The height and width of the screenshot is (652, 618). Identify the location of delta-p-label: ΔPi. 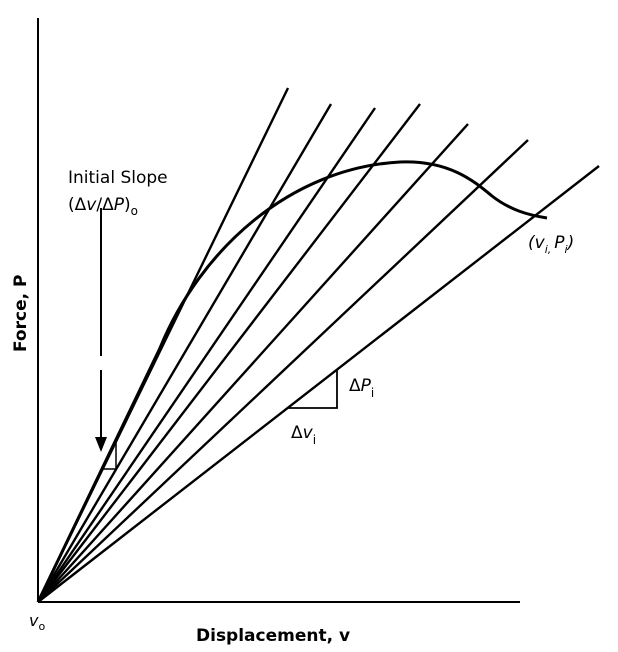
(361, 388).